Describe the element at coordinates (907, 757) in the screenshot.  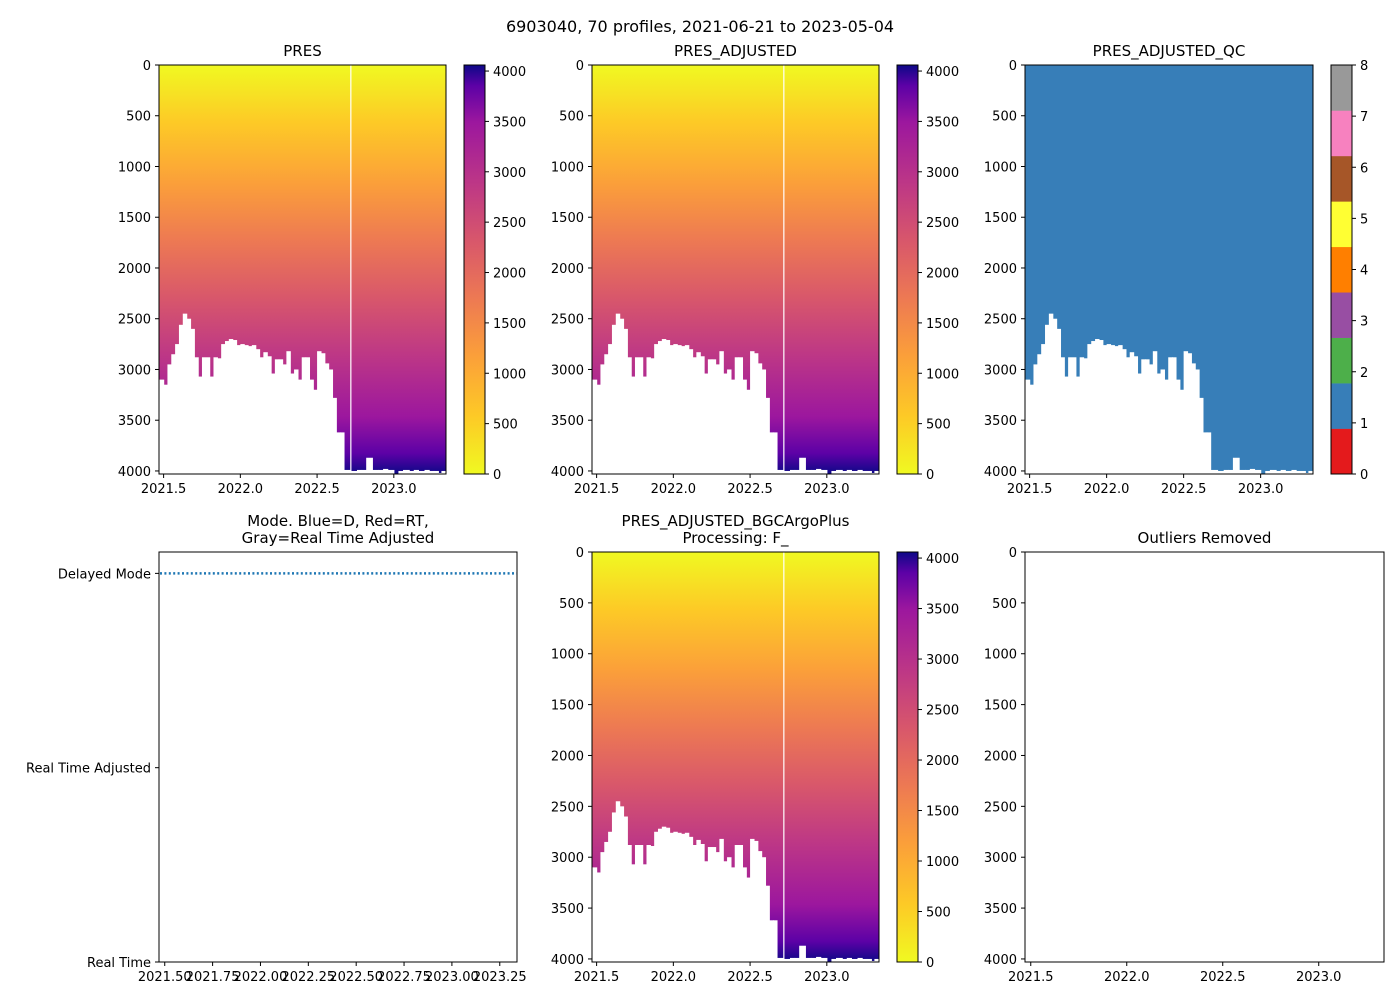
I see `colorbar-gradient` at that location.